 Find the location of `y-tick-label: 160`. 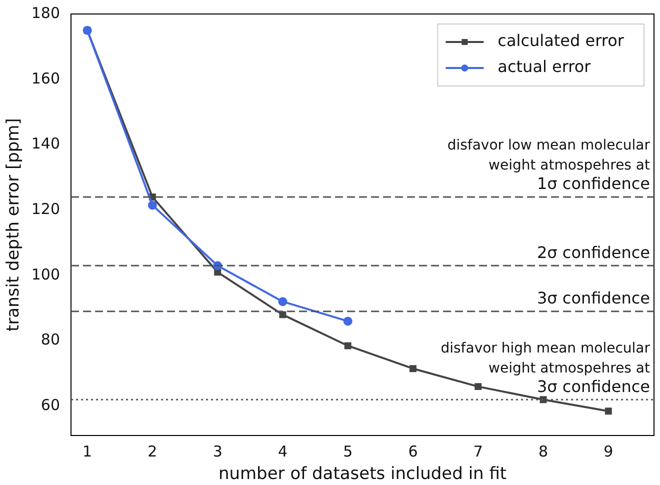

y-tick-label: 160 is located at coordinates (45, 78).